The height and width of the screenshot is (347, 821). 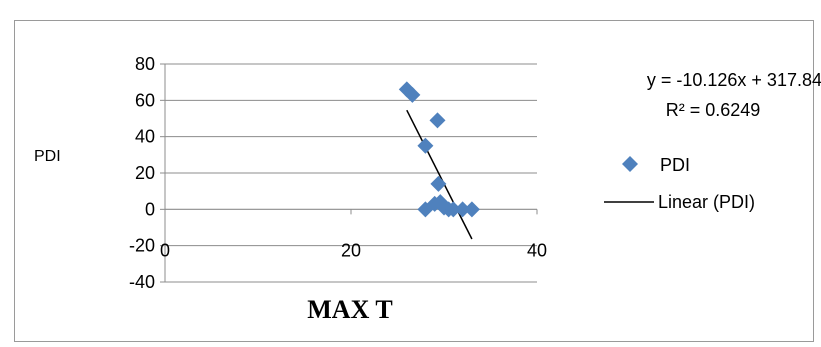 What do you see at coordinates (142, 282) in the screenshot?
I see `y-tick-label: -40` at bounding box center [142, 282].